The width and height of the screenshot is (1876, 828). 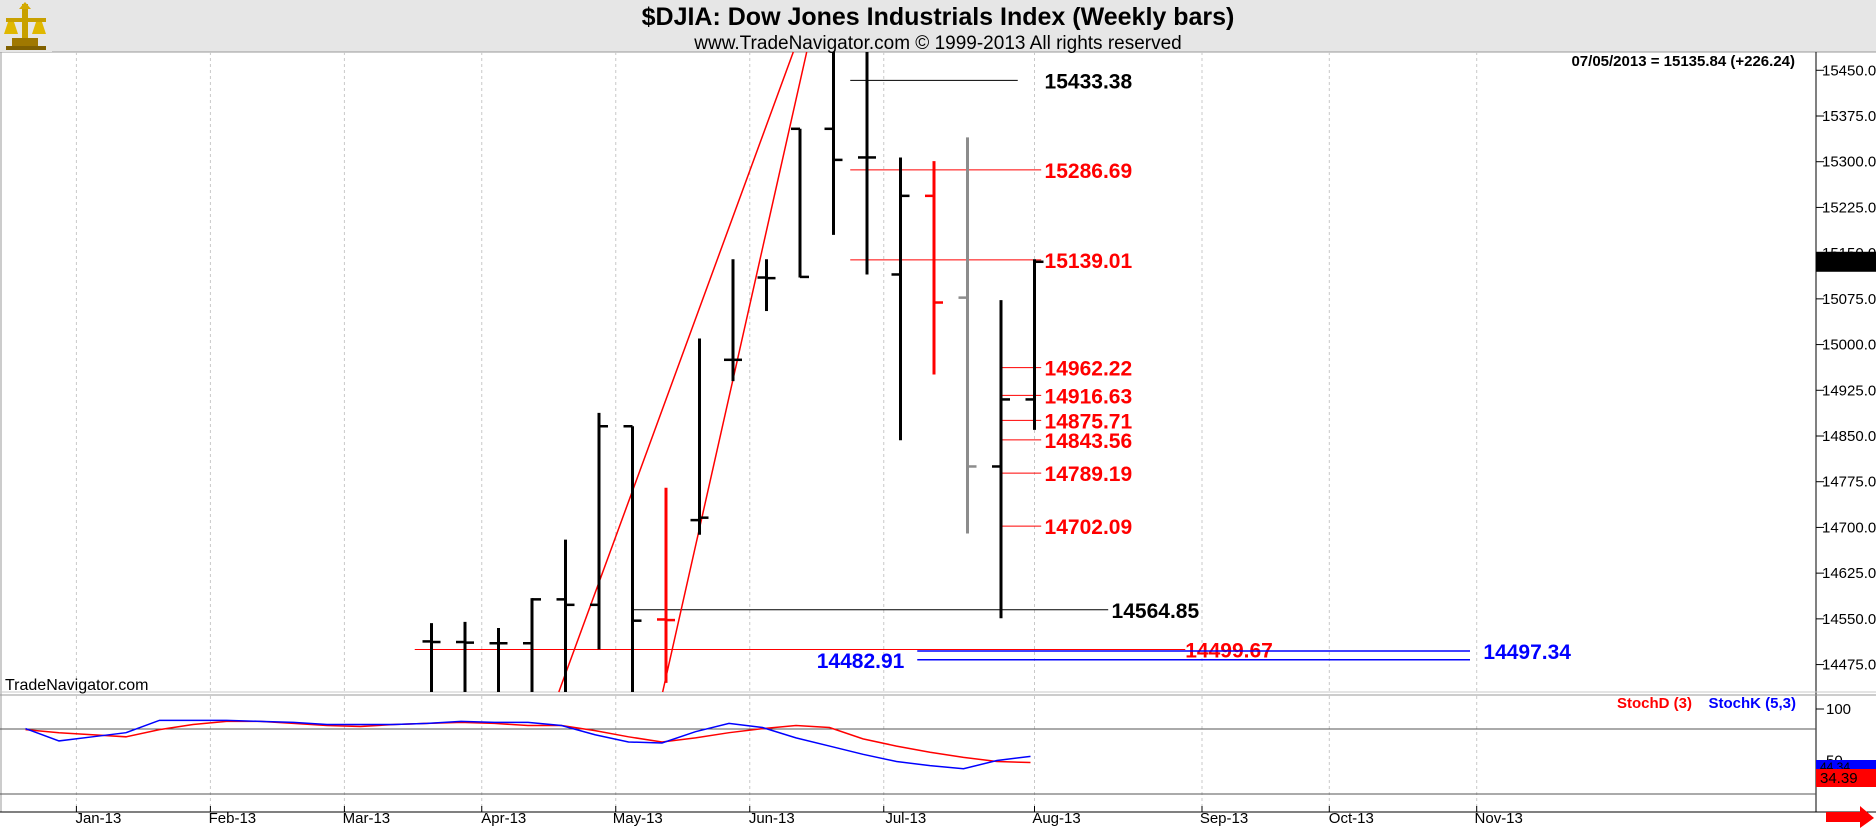 I want to click on x-tick-label: Sep-13, so click(x=1224, y=818).